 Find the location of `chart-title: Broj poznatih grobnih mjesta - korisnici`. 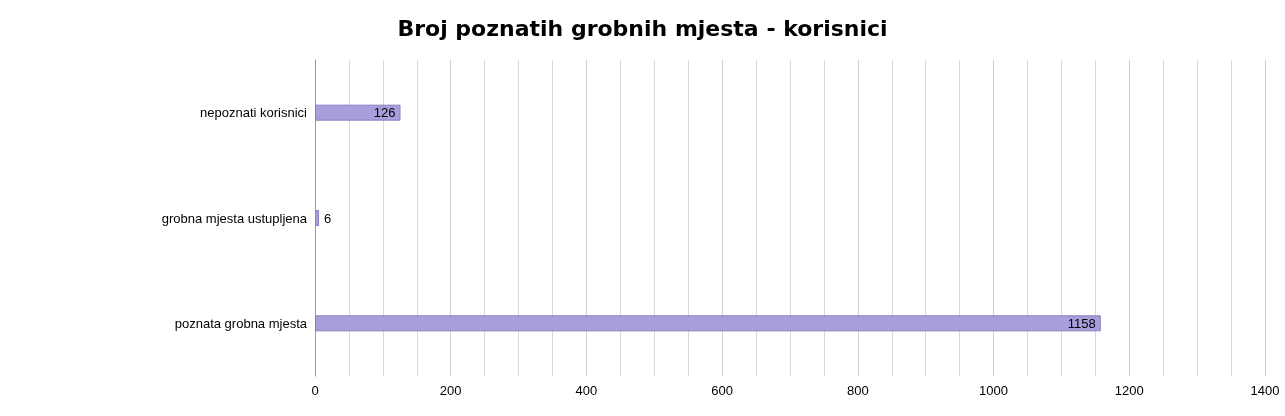

chart-title: Broj poznatih grobnih mjesta - korisnici is located at coordinates (642, 28).